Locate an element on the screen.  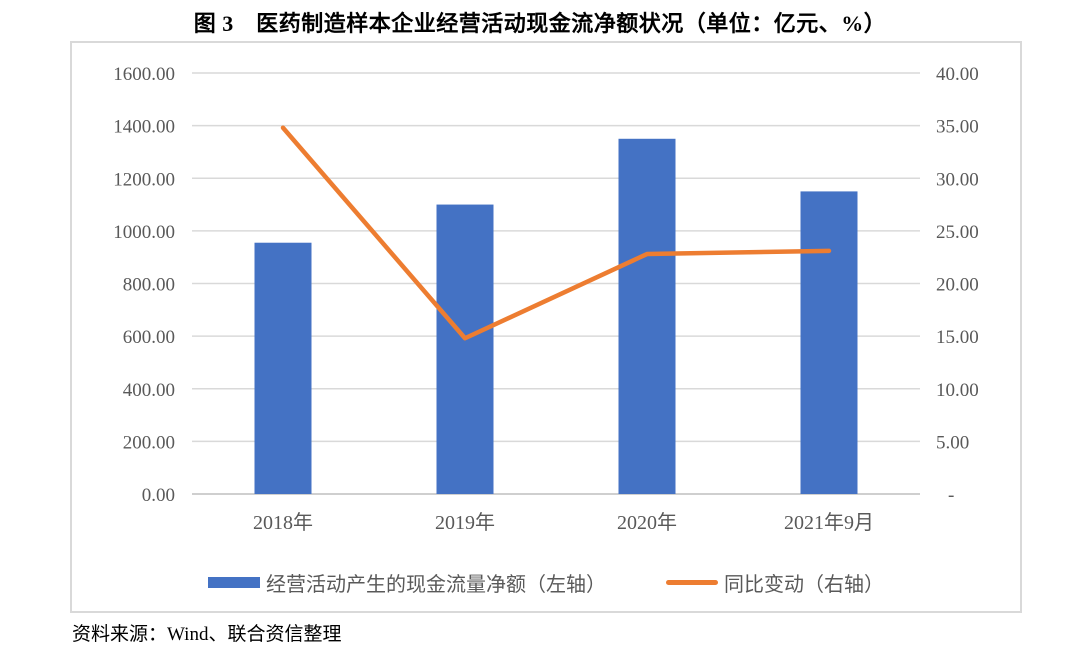
x-axis-category-label: 2021年9月 is located at coordinates (829, 522).